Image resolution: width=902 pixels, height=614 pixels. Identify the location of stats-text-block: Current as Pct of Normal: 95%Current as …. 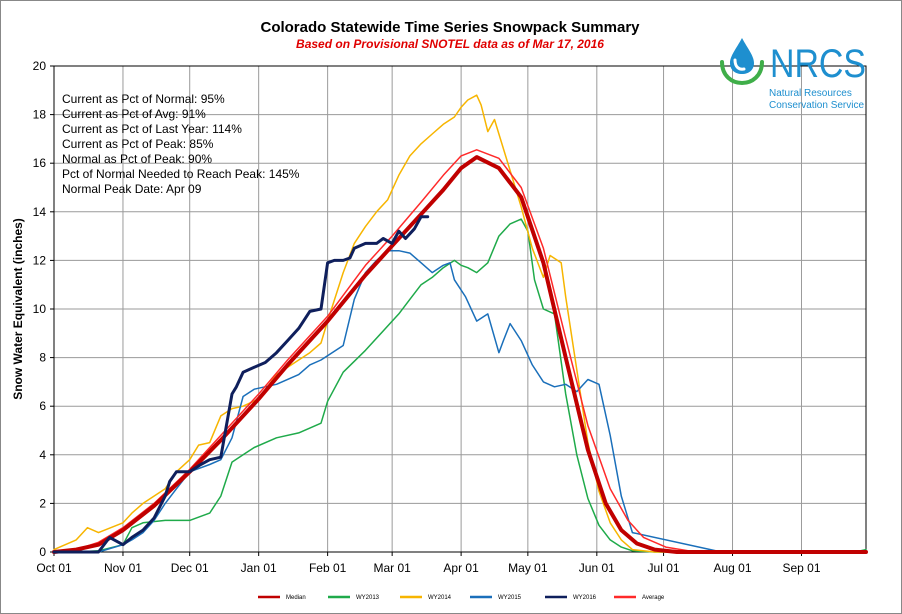
(181, 144).